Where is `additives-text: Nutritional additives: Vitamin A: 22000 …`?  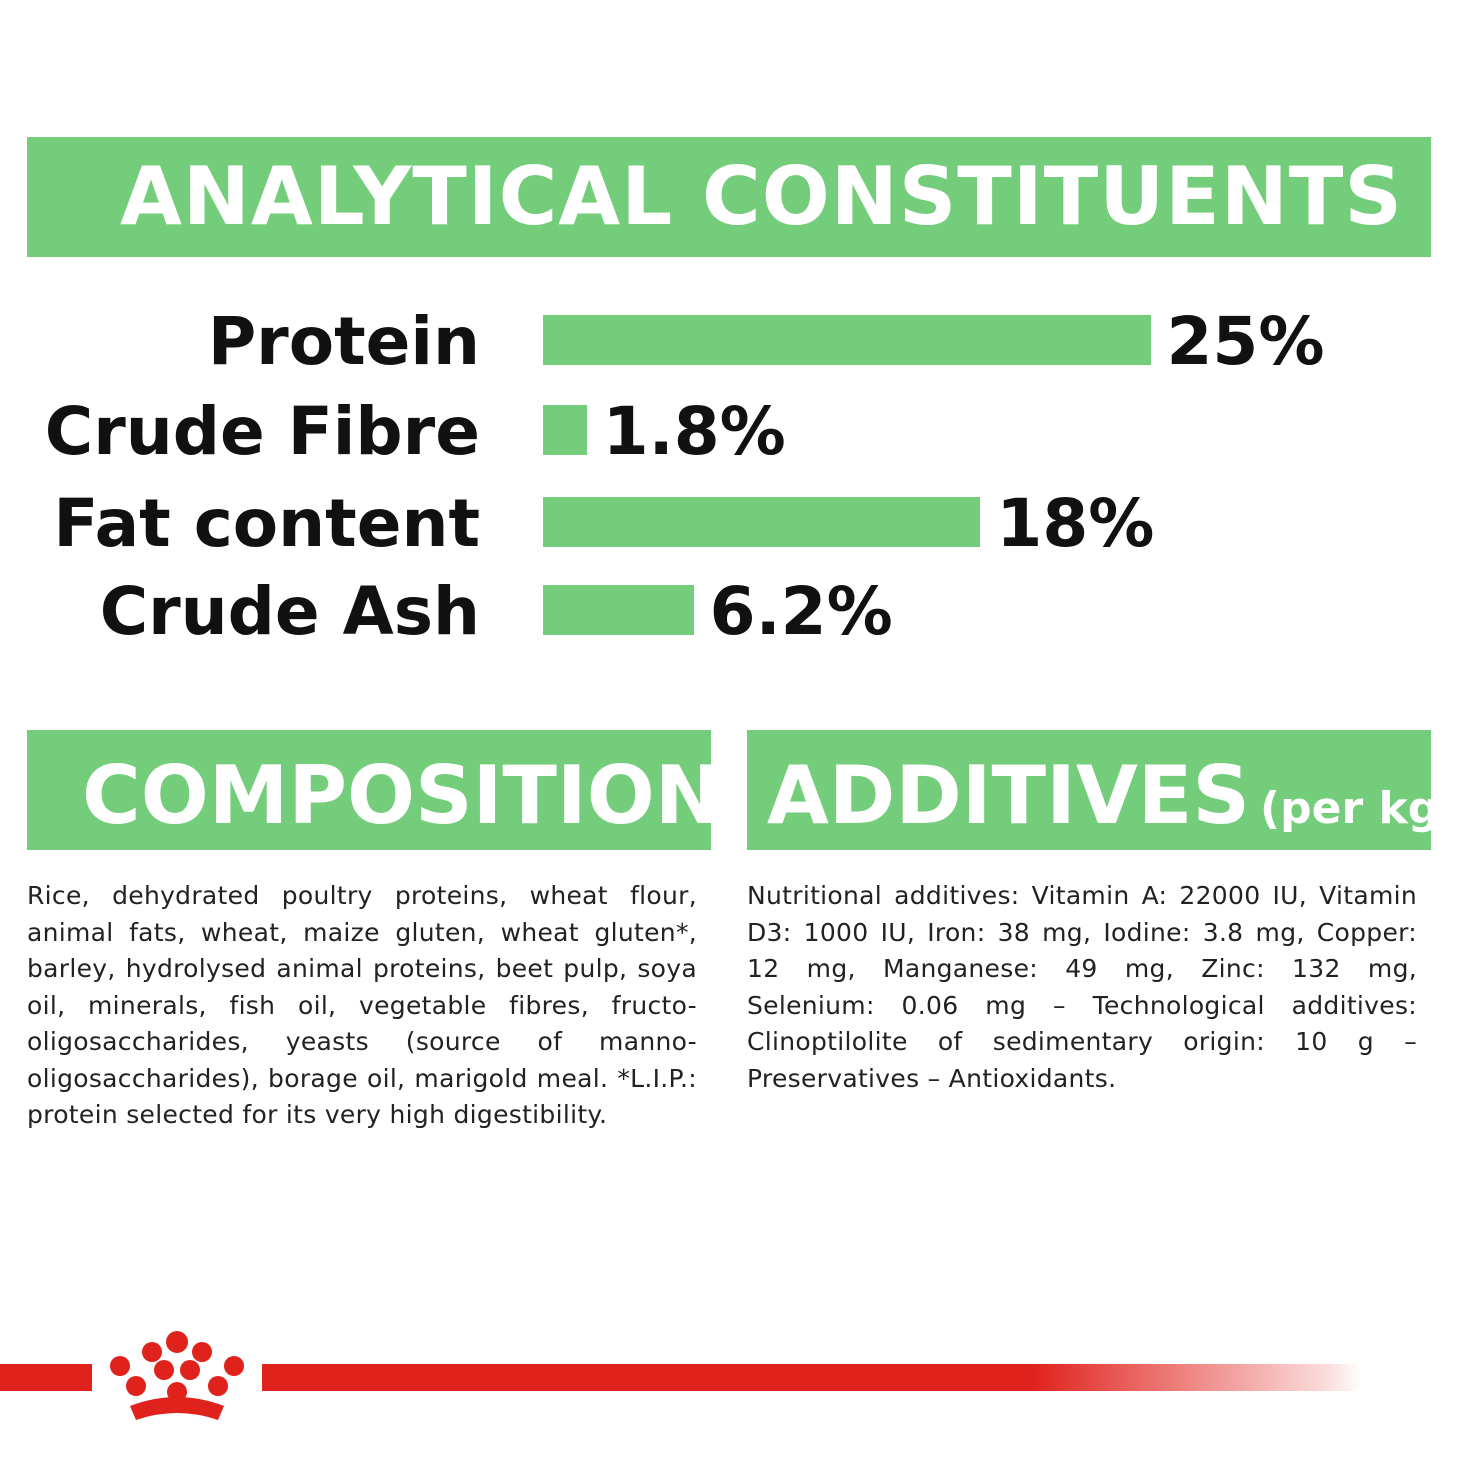 additives-text: Nutritional additives: Vitamin A: 22000 … is located at coordinates (1082, 987).